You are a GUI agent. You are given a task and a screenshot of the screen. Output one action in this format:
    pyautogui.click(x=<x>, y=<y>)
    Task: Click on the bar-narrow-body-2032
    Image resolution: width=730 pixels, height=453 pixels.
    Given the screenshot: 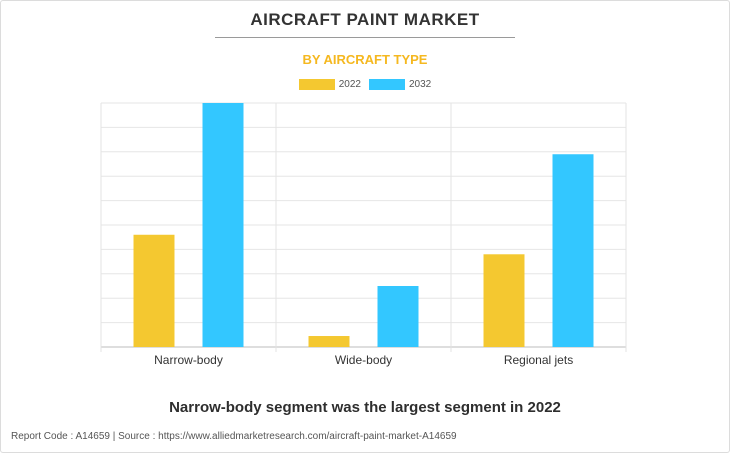 What is the action you would take?
    pyautogui.click(x=223, y=225)
    